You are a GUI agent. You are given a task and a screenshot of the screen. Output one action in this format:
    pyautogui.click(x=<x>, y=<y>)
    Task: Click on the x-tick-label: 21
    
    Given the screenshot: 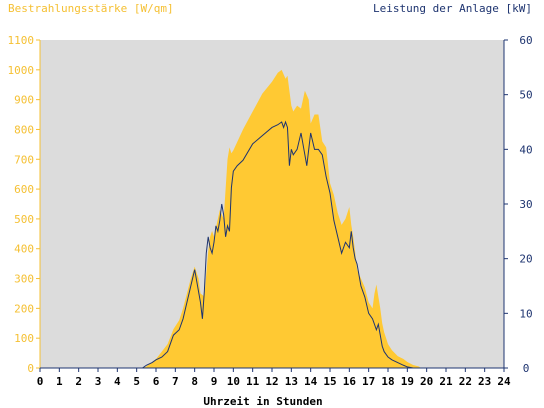 What is the action you would take?
    pyautogui.click(x=446, y=381)
    